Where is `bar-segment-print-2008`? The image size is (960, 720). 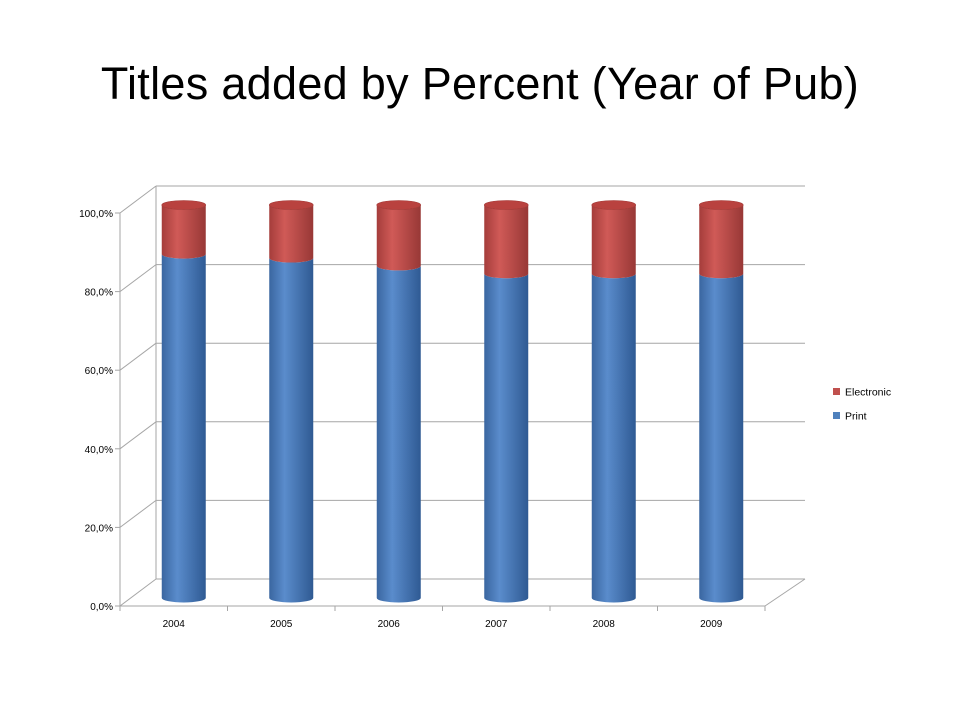
bar-segment-print-2008 is located at coordinates (613, 438).